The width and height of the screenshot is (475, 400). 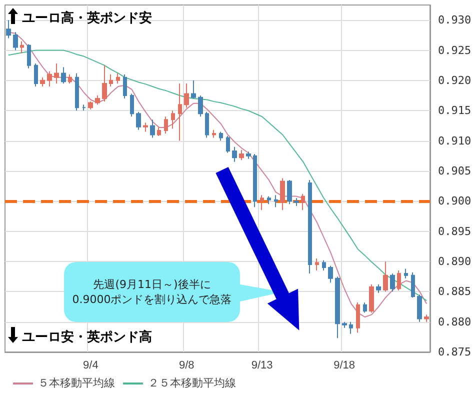 What do you see at coordinates (262, 366) in the screenshot?
I see `x-tick-label: 9/13` at bounding box center [262, 366].